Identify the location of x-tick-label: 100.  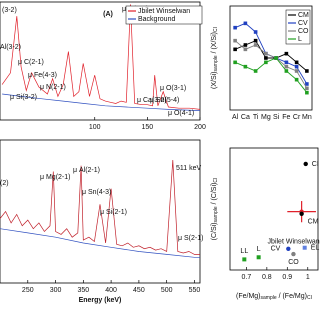
(95, 127).